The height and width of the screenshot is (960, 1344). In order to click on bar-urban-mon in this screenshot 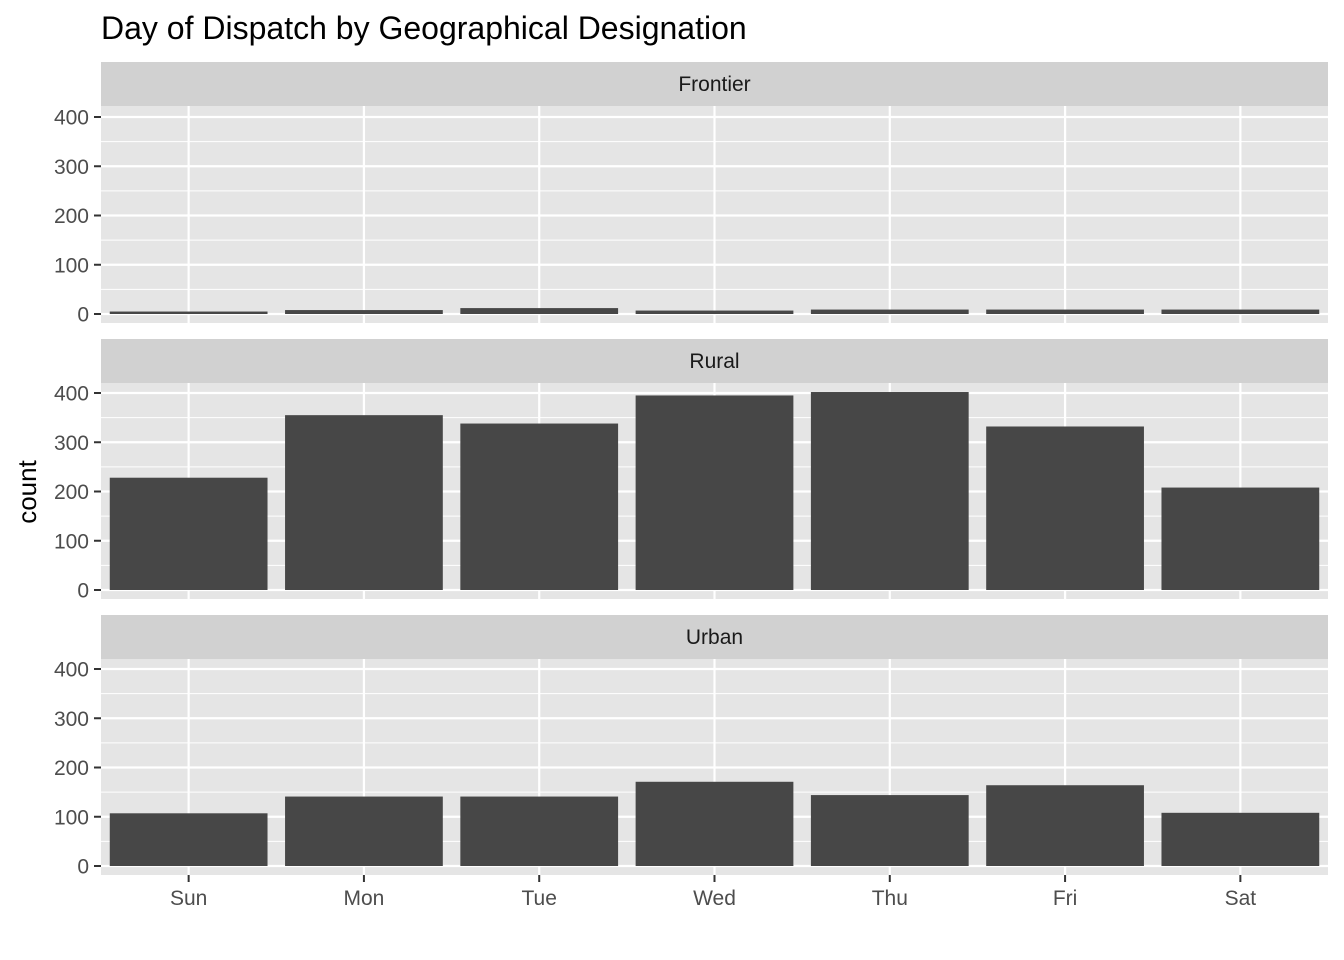, I will do `click(364, 831)`.